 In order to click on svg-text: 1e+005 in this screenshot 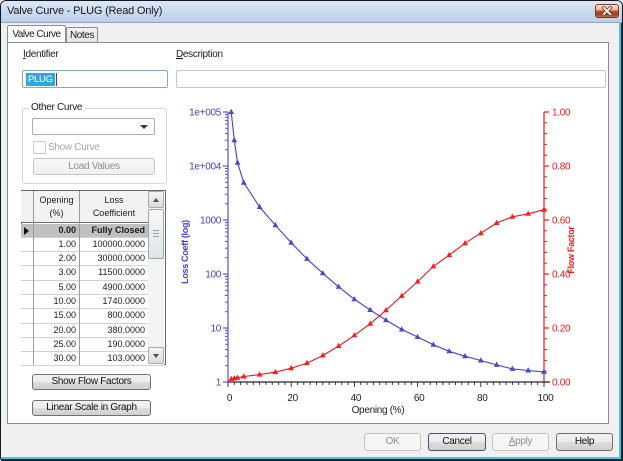, I will do `click(205, 113)`.